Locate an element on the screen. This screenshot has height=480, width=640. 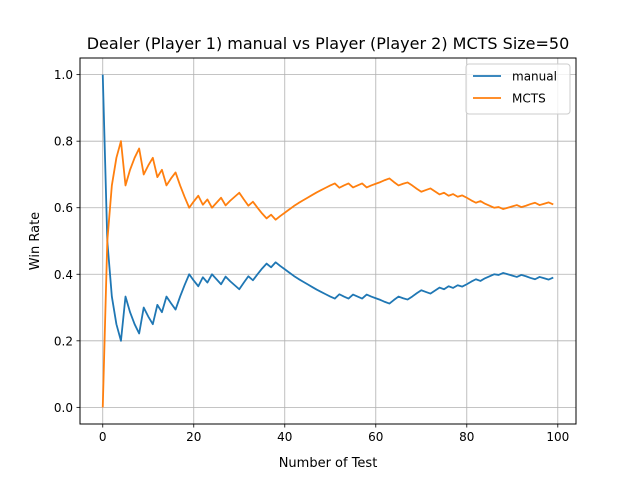
y-tick-label: 0.6 is located at coordinates (63, 208).